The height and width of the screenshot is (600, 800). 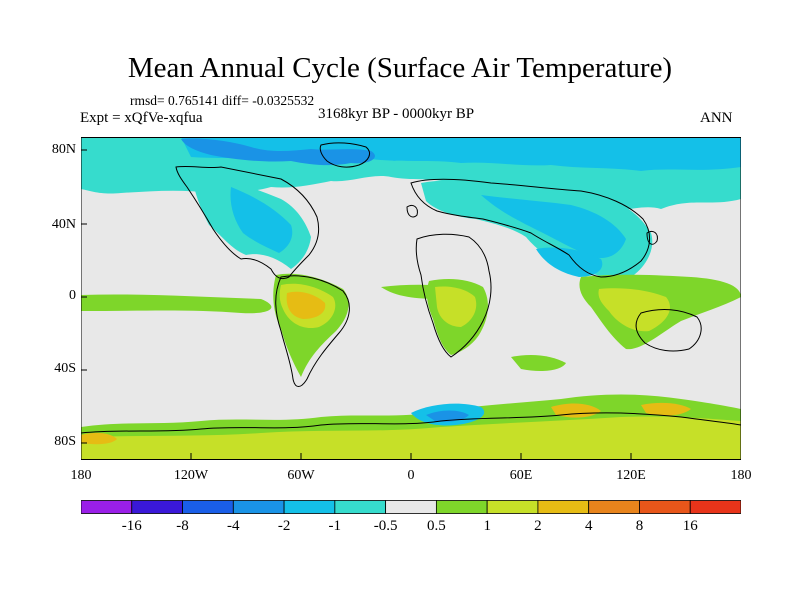 I want to click on coastline-greenland, so click(x=344, y=155).